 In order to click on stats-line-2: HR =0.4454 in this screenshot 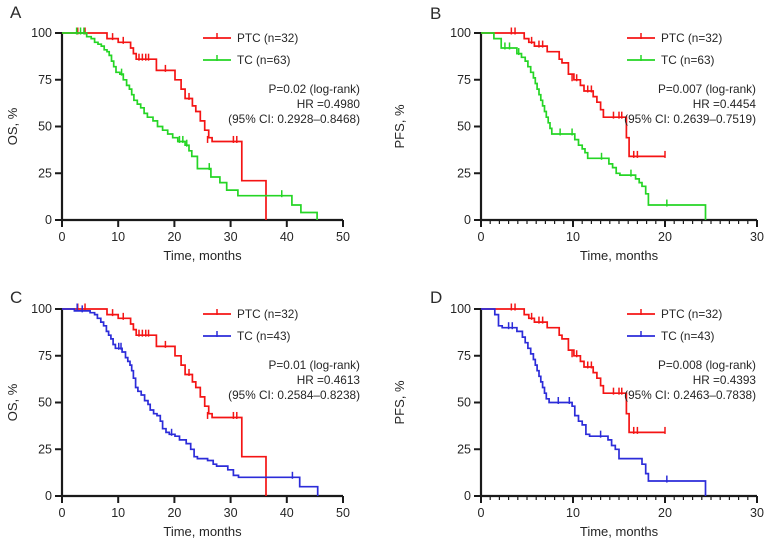, I will do `click(725, 104)`.